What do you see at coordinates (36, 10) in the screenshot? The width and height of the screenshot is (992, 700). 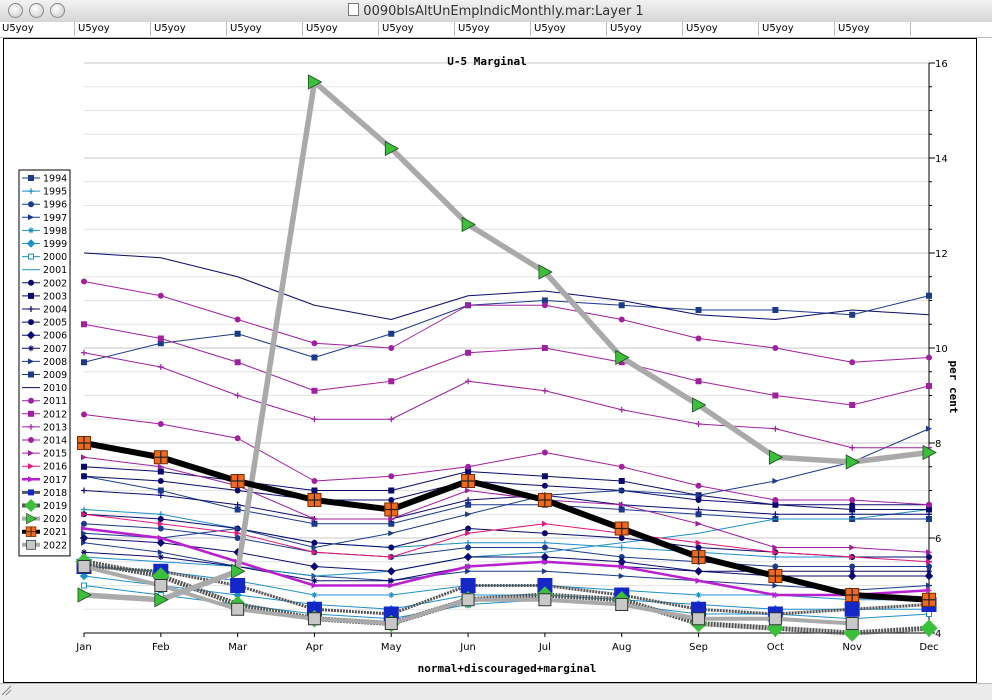 I see `minimize-window-button` at bounding box center [36, 10].